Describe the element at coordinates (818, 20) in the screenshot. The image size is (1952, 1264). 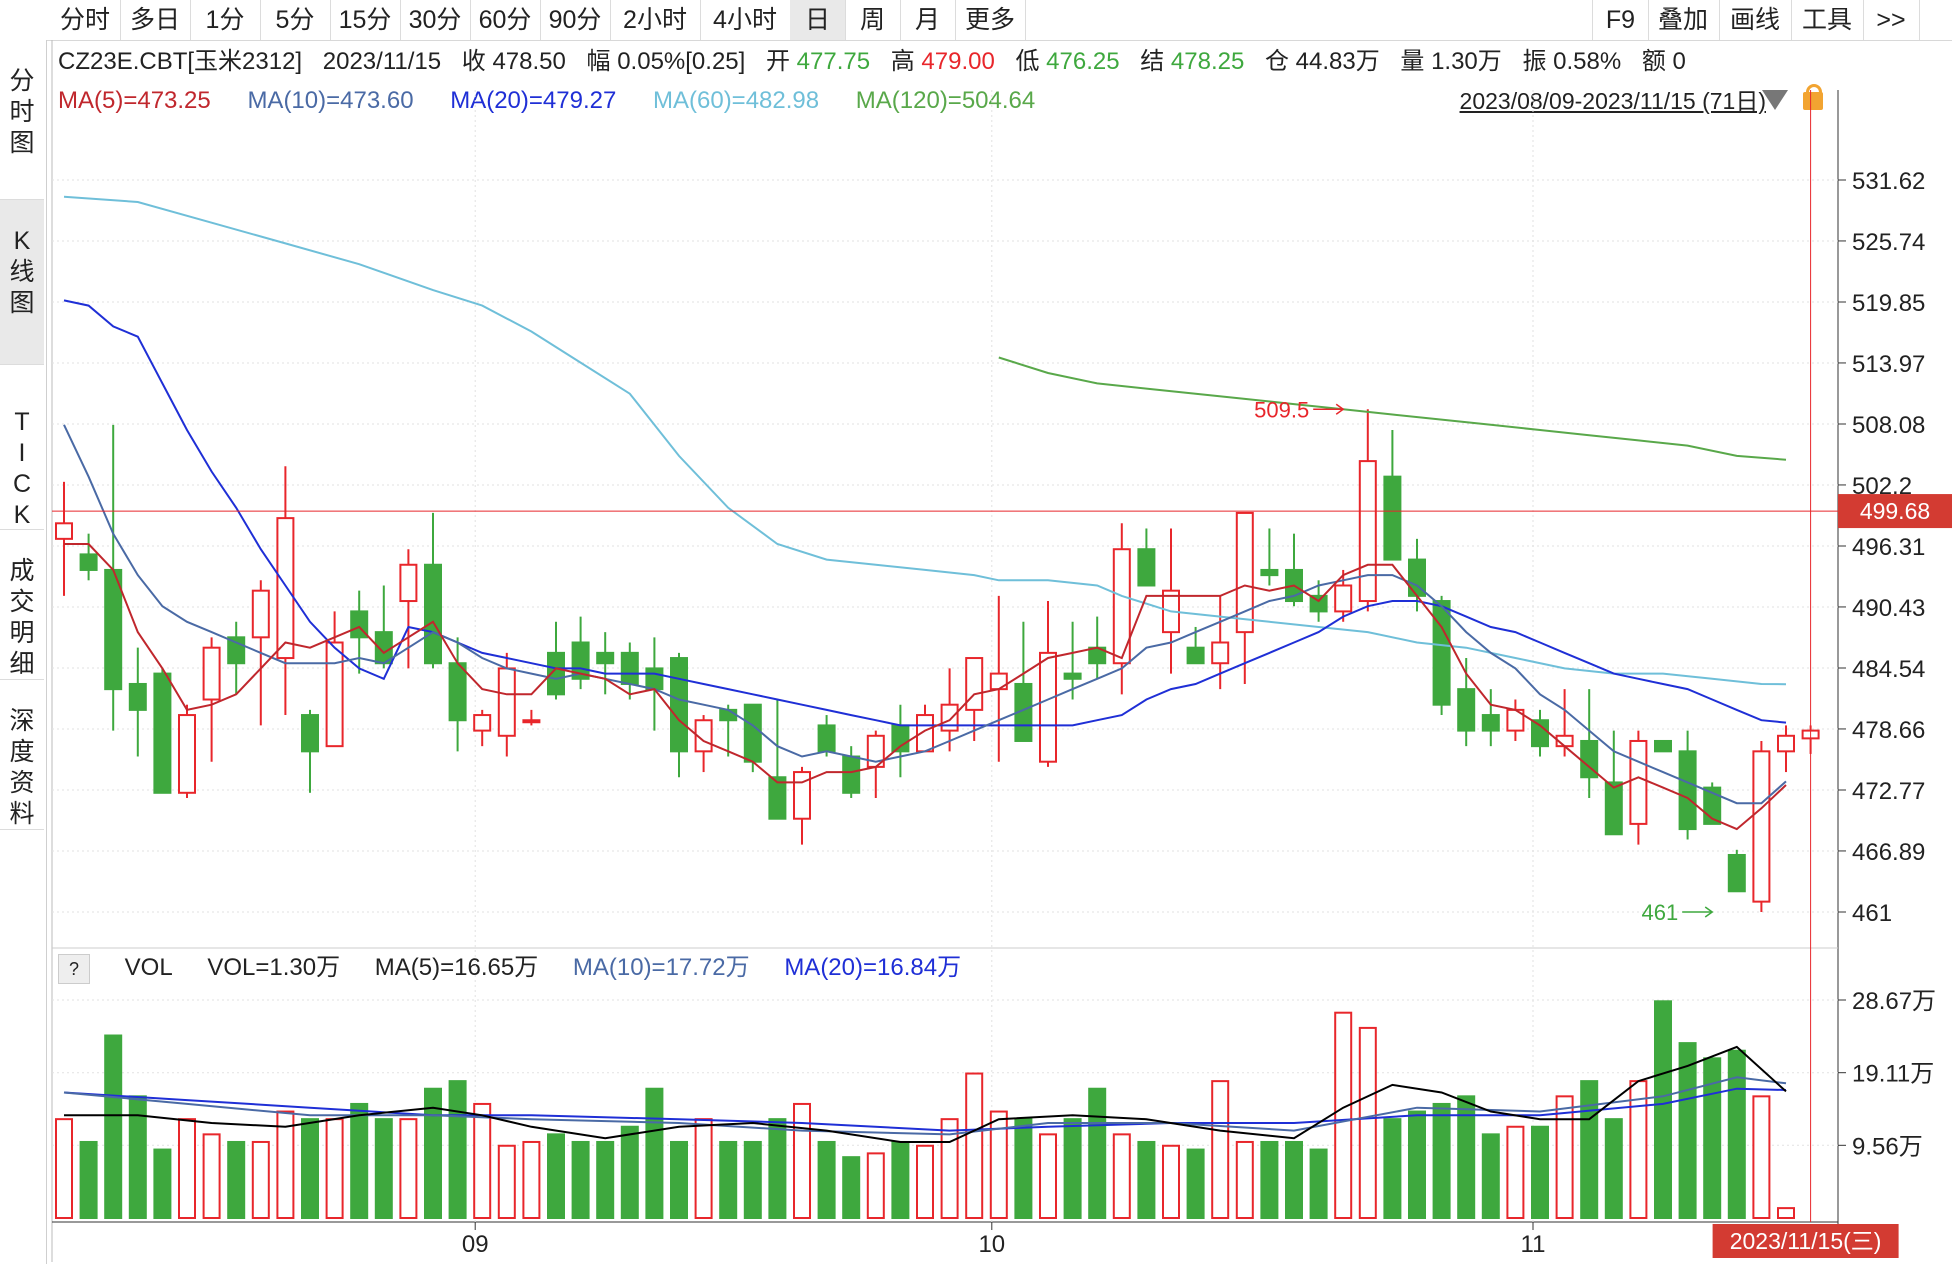
I see `period-tab-10: 日` at that location.